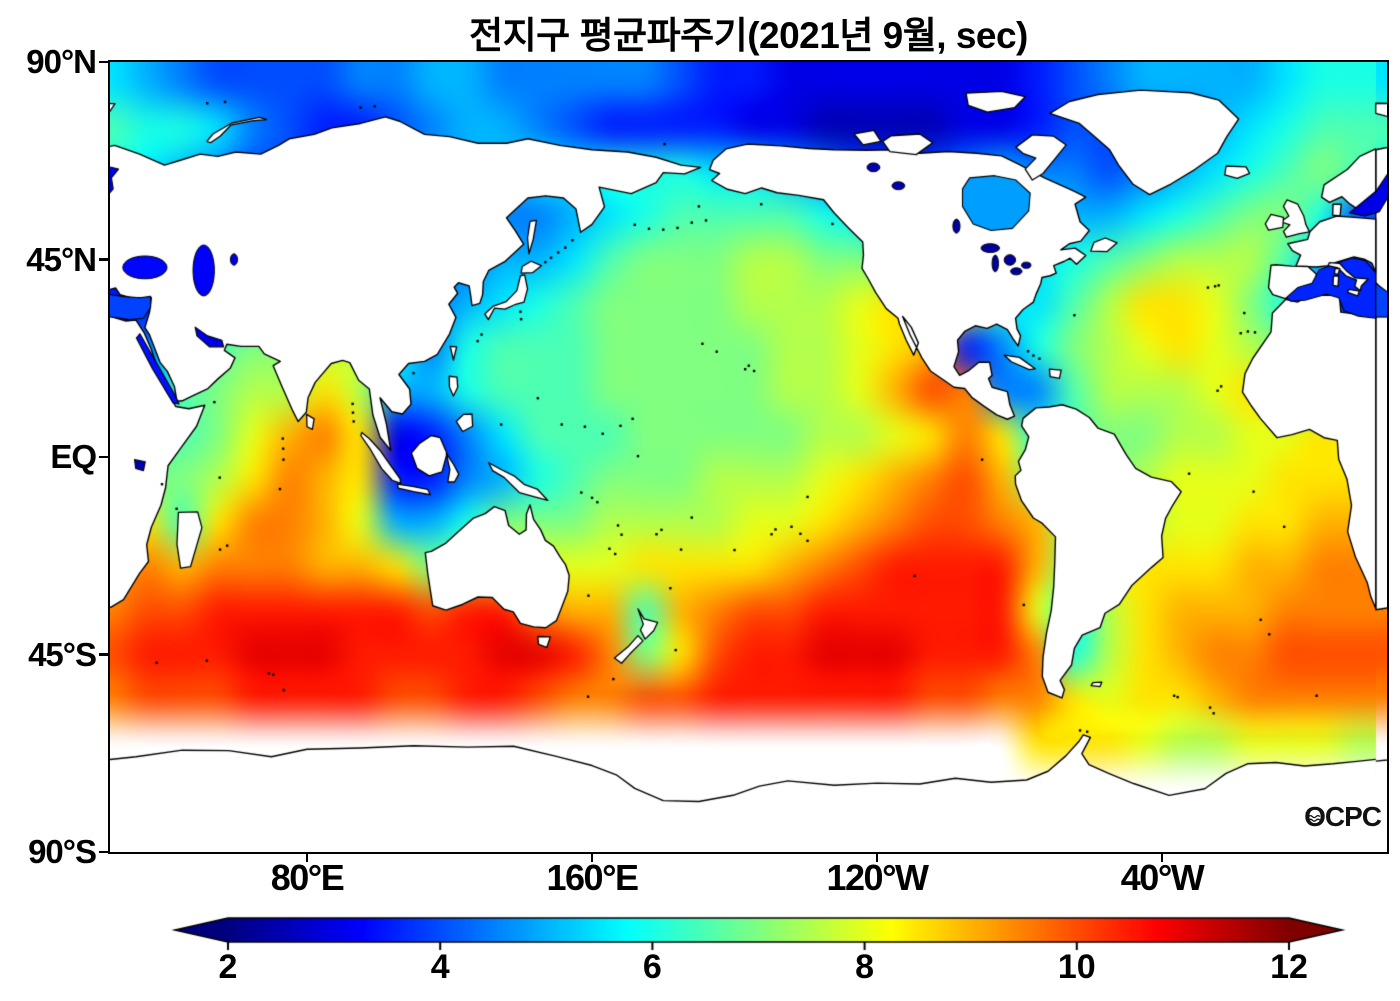 The width and height of the screenshot is (1400, 1001). I want to click on ocpc-logo: OCPC, so click(1343, 816).